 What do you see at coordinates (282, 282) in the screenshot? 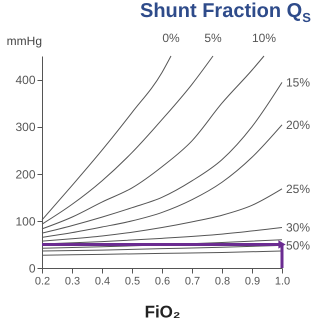
I see `x-tick-label: 1.0` at bounding box center [282, 282].